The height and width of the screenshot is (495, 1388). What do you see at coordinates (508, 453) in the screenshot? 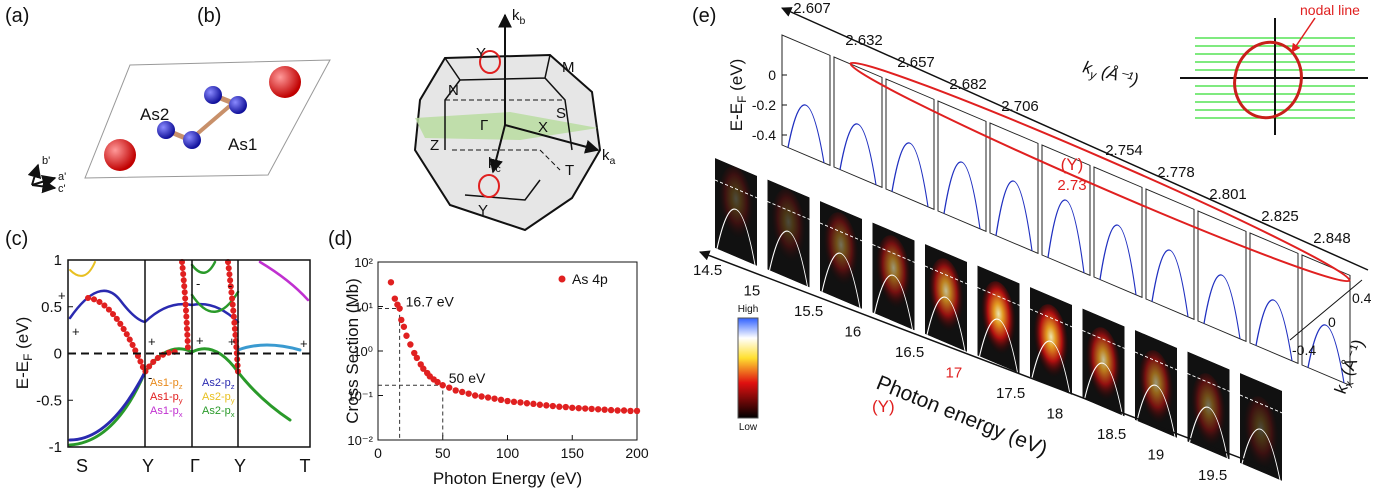
I see `x-tick-label: 100` at bounding box center [508, 453].